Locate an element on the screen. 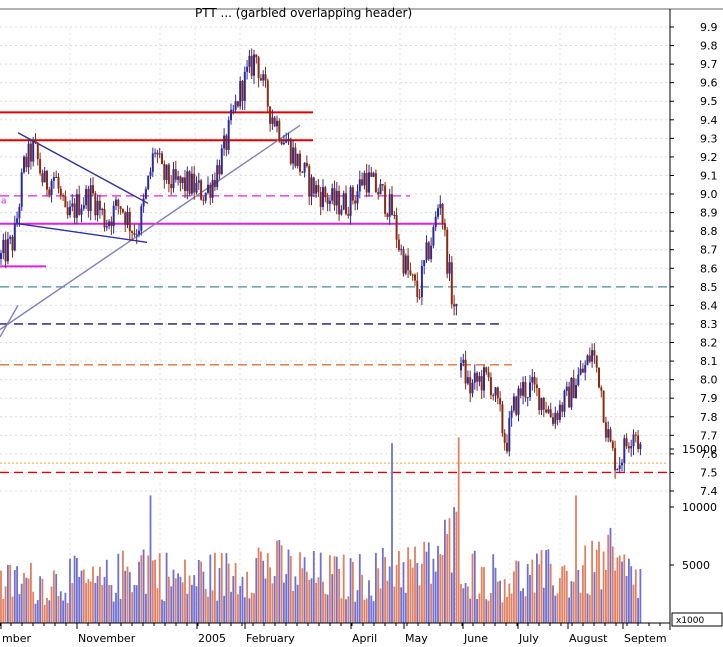 The height and width of the screenshot is (647, 723). volume-unit-box is located at coordinates (697, 619).